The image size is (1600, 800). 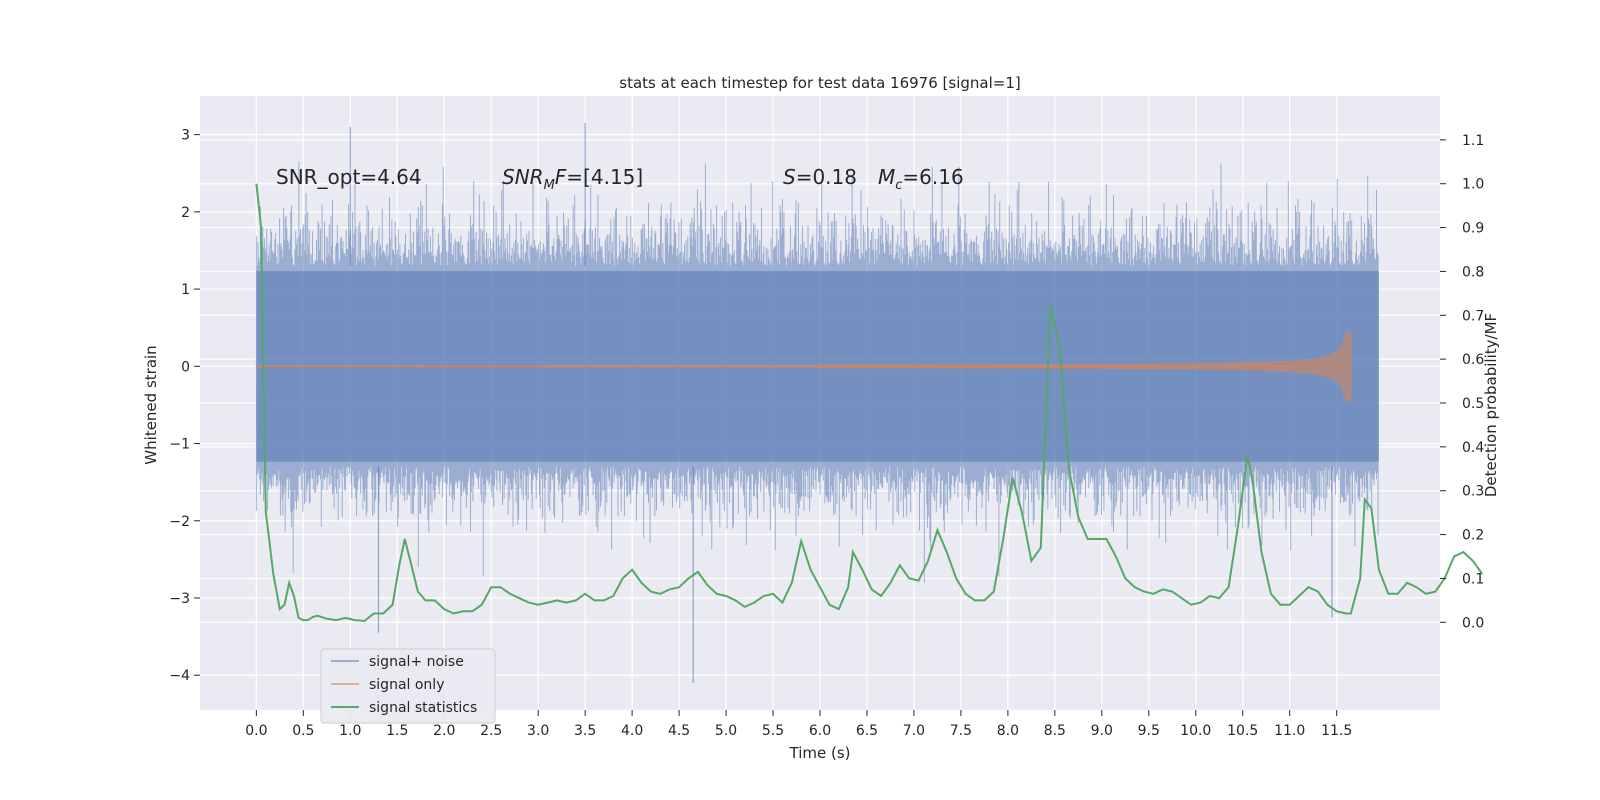 What do you see at coordinates (585, 731) in the screenshot?
I see `x-tick-label-7: 3.5` at bounding box center [585, 731].